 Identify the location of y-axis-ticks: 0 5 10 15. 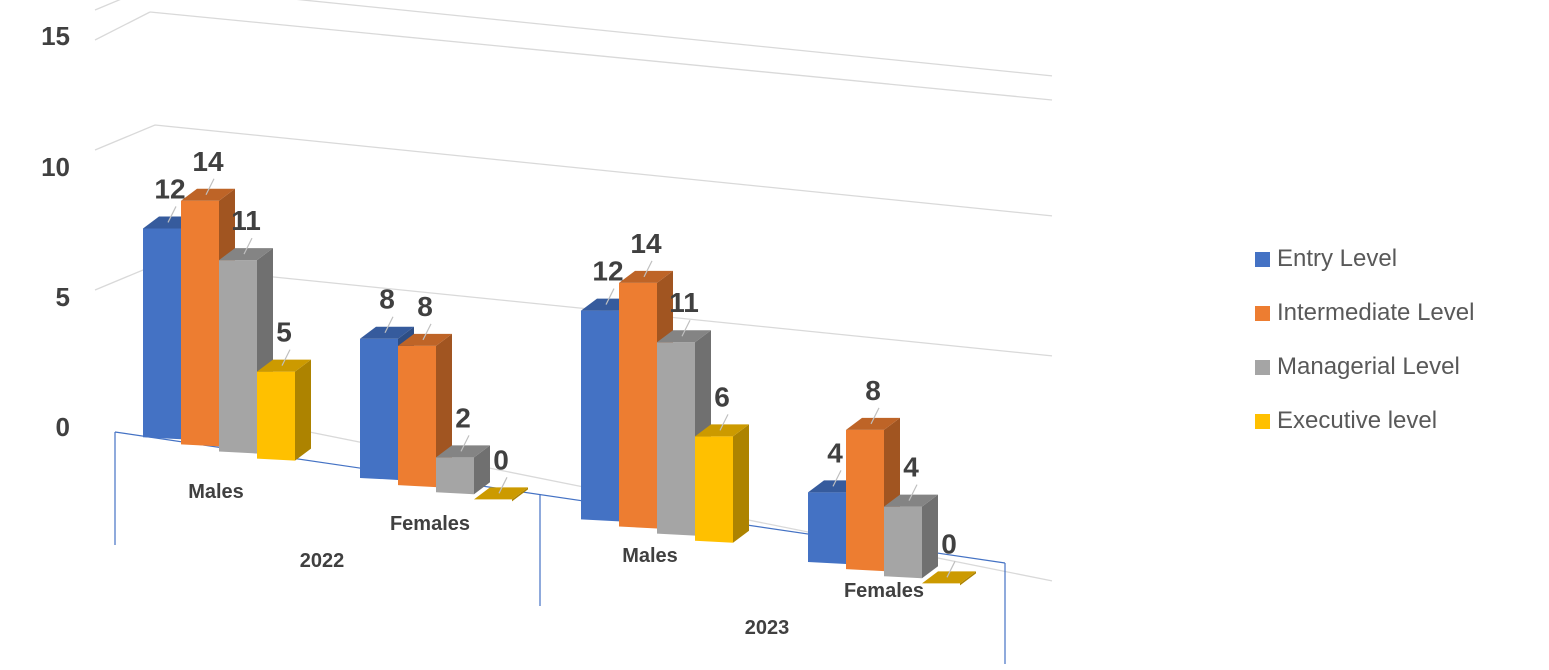
(55, 231).